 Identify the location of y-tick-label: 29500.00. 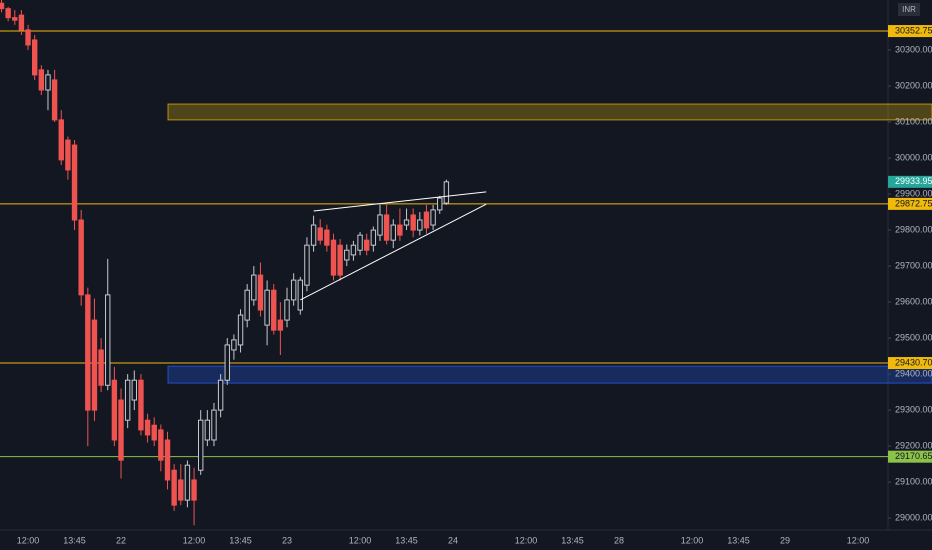
(913, 337).